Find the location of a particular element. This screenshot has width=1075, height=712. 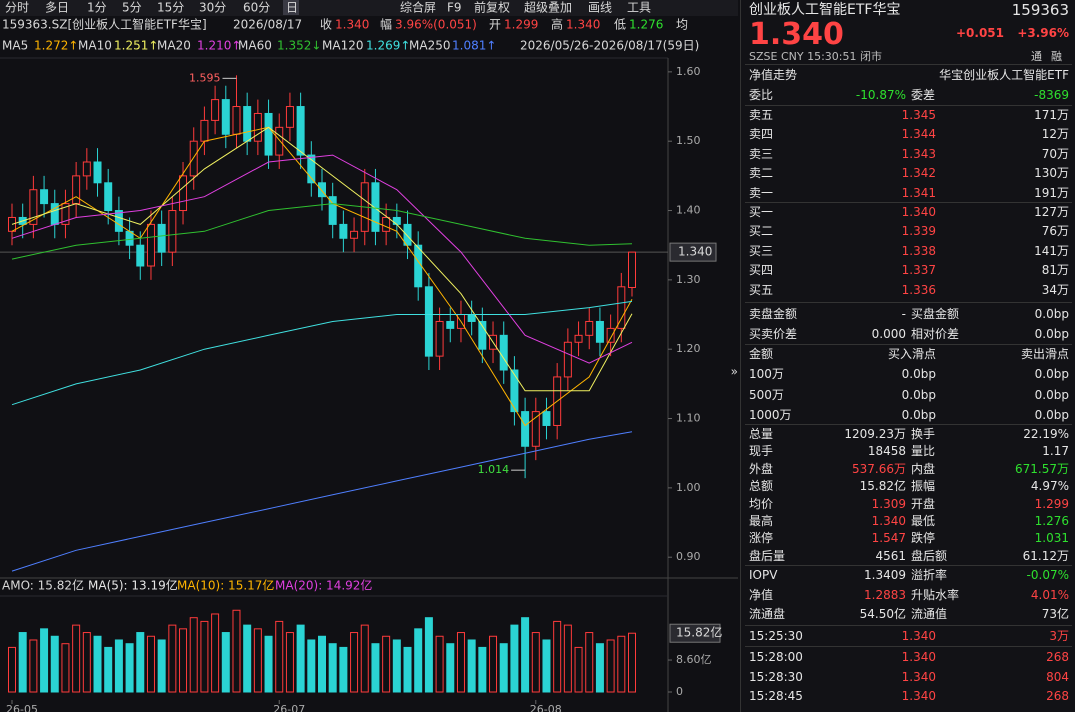

toolbar-bg is located at coordinates (369, 8).